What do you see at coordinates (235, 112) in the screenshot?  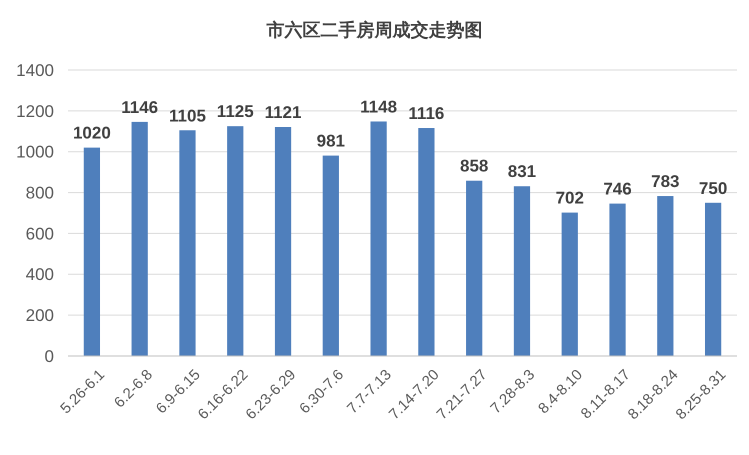 I see `data-label: 1125` at bounding box center [235, 112].